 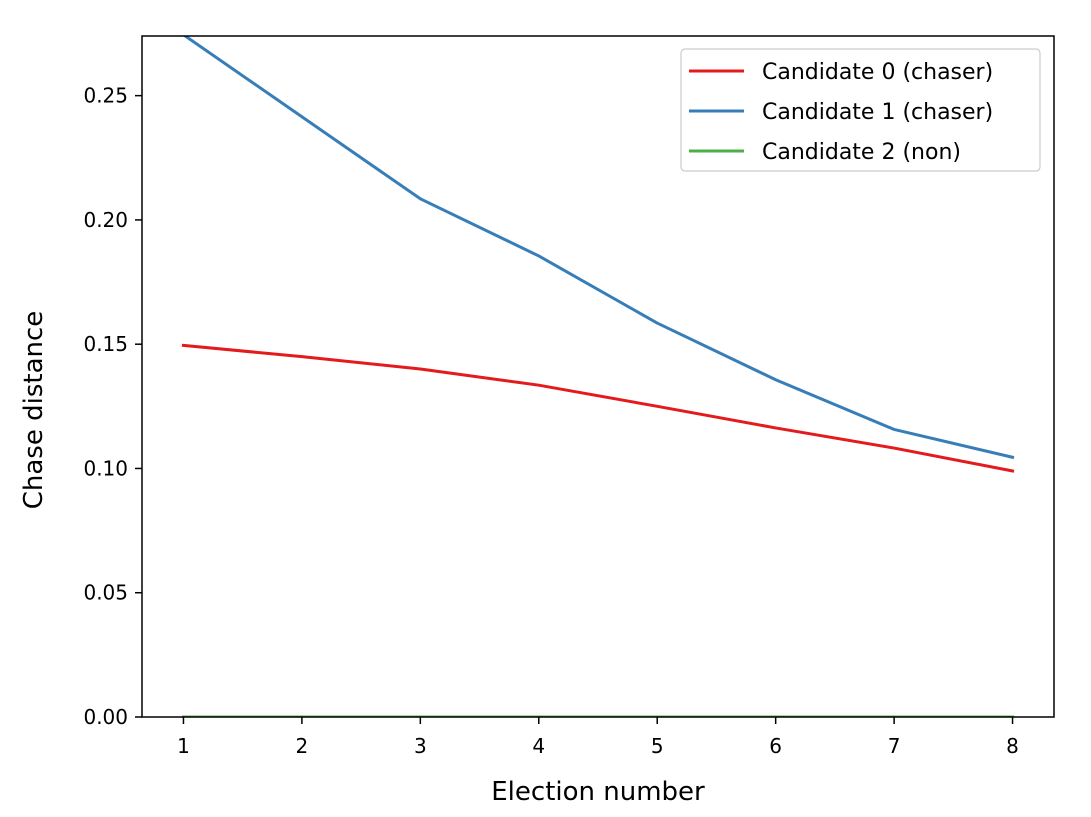 I want to click on x-tick-label: 2, so click(x=302, y=746).